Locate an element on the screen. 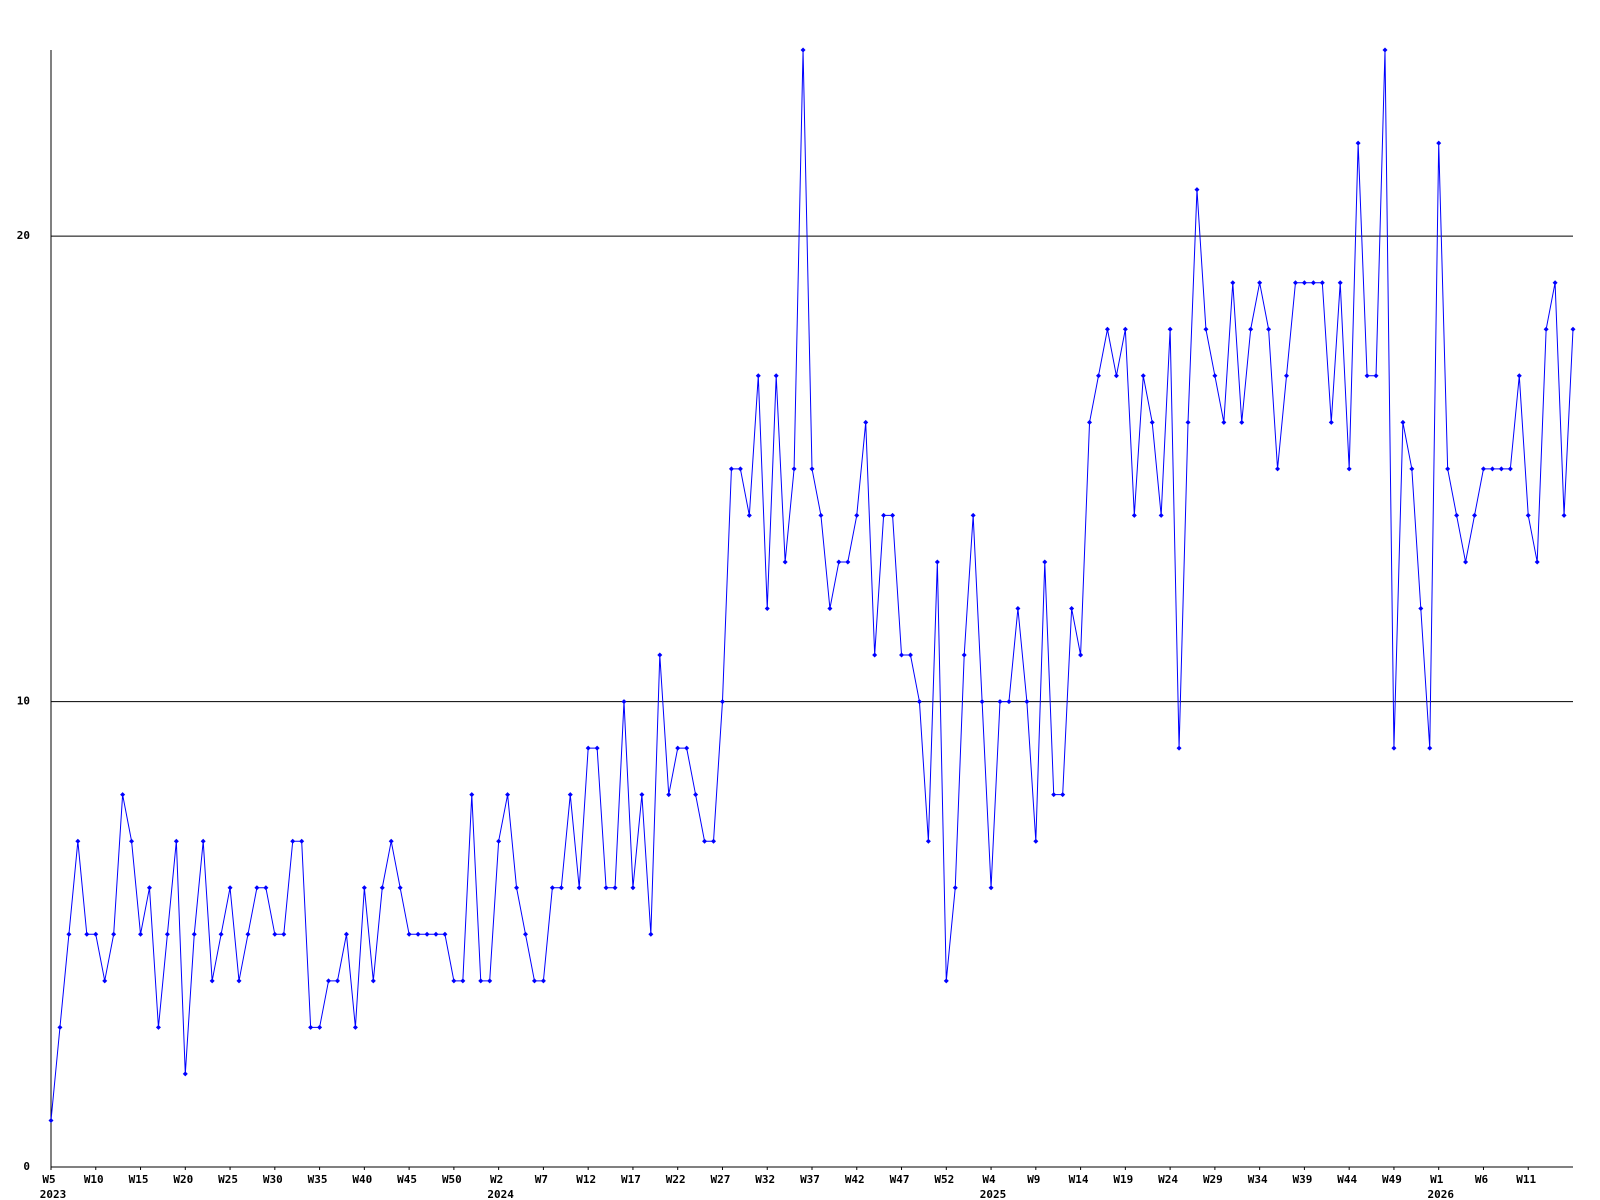 This screenshot has width=1600, height=1200. x-tick-label: W5 is located at coordinates (48, 1179).